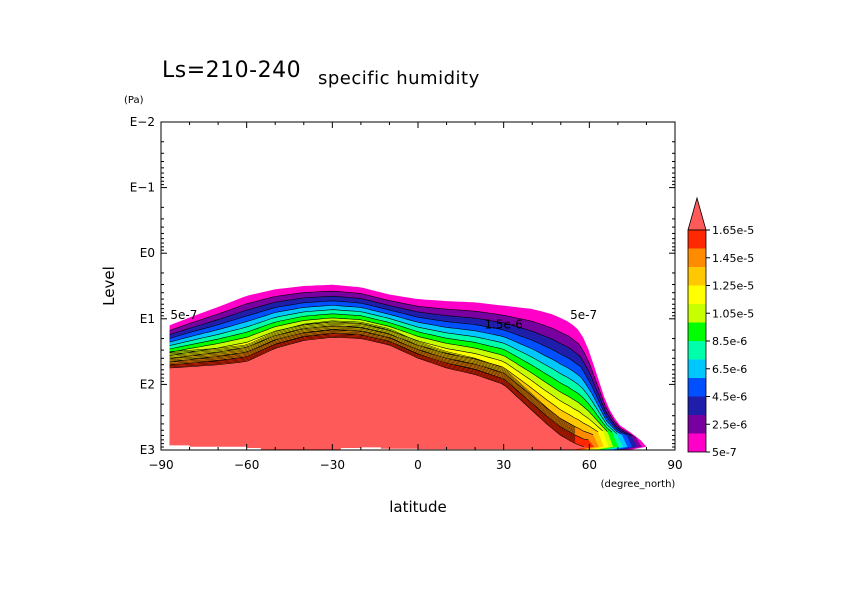  I want to click on x-unit-label: (degree_north), so click(638, 484).